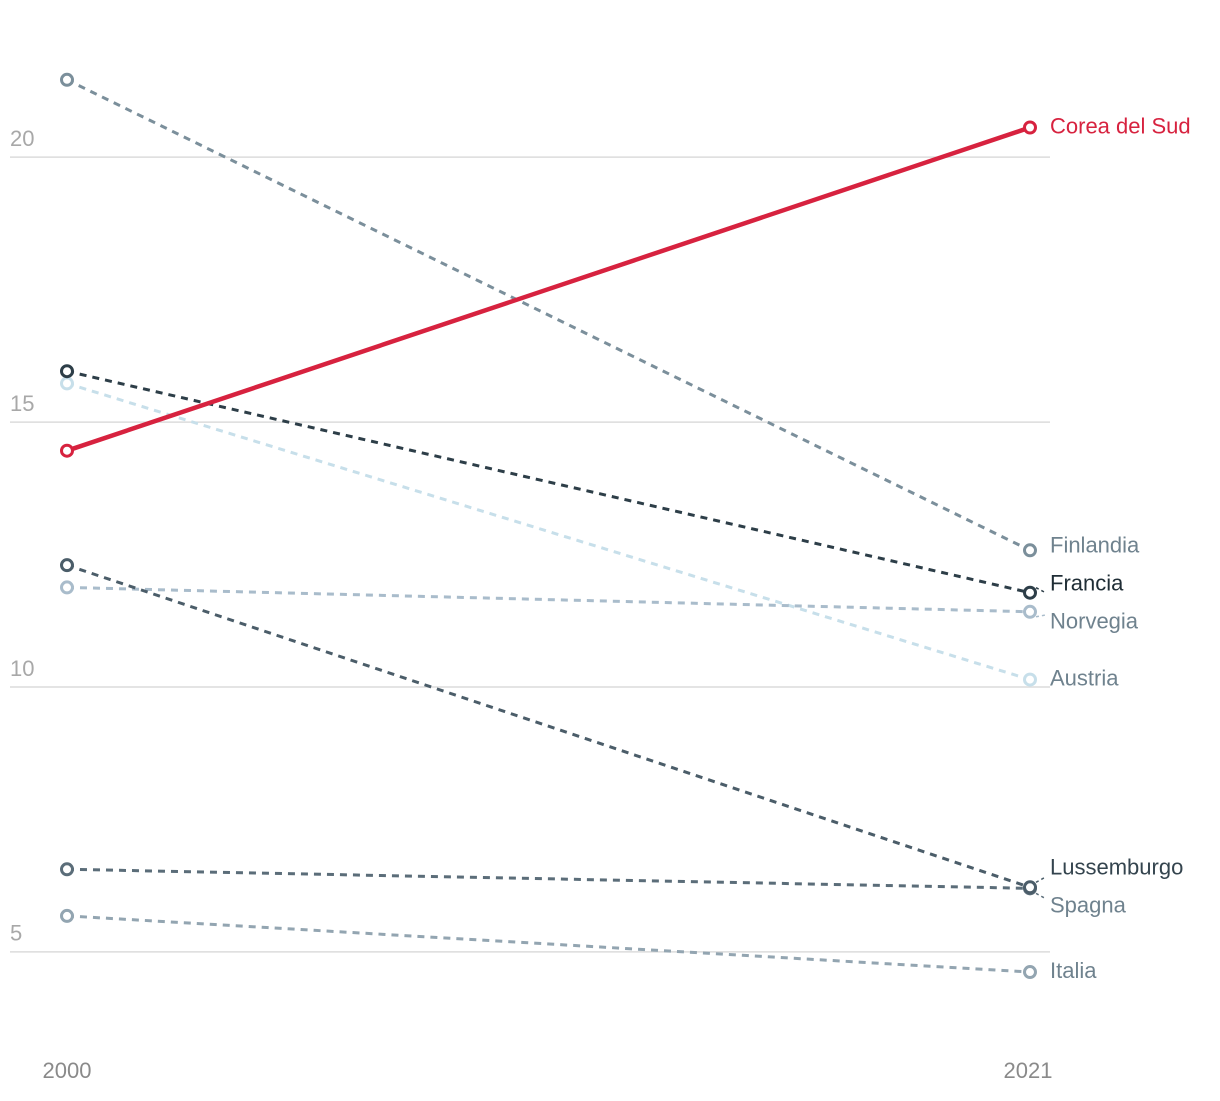  I want to click on series-label: Francia, so click(1087, 583).